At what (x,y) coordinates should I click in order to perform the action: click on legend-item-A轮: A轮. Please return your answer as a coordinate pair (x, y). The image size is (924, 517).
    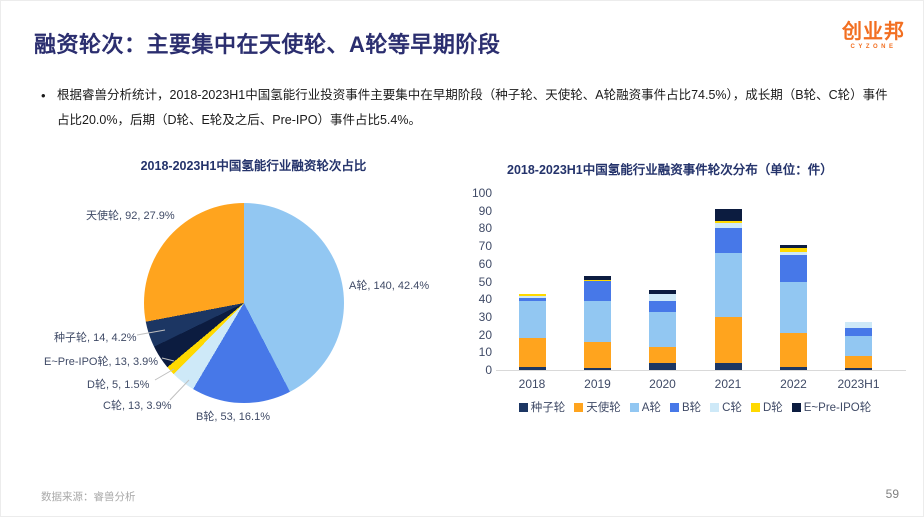
    Looking at the image, I should click on (645, 407).